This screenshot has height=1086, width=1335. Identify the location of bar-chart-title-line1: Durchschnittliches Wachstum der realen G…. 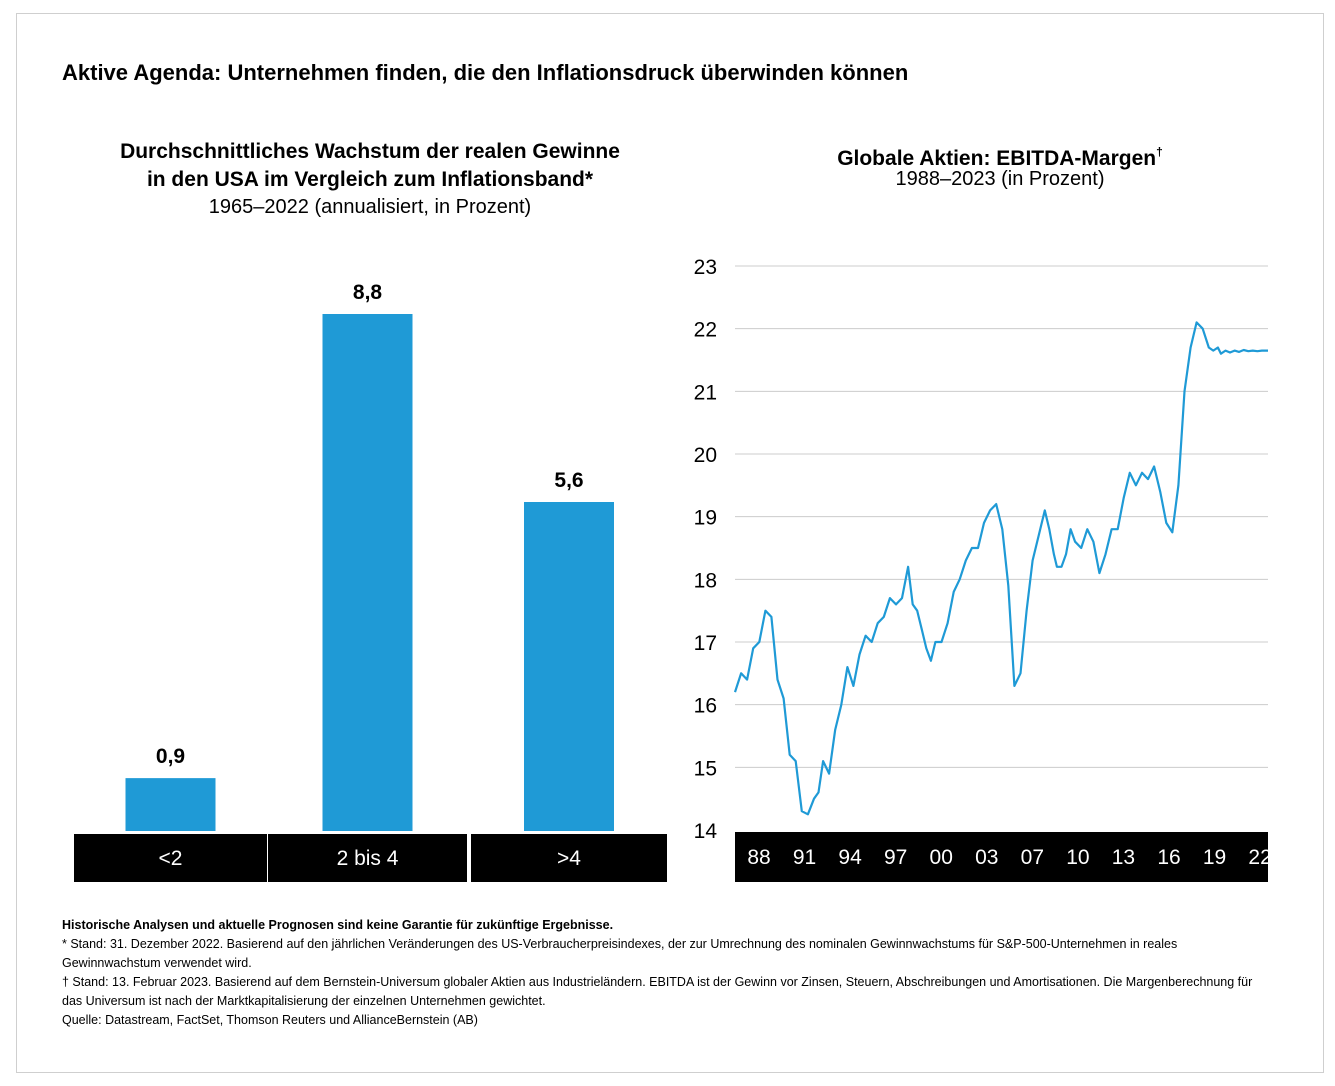
(370, 151).